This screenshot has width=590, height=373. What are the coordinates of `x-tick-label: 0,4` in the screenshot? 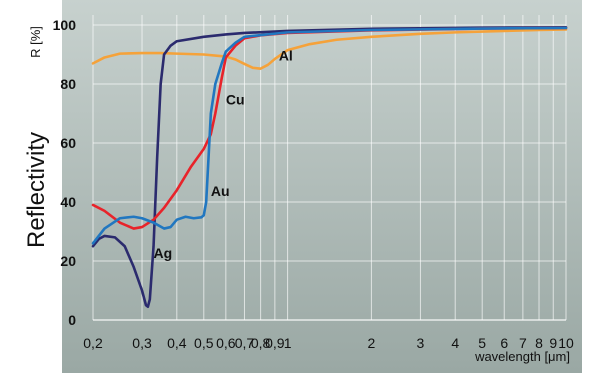 It's located at (177, 343).